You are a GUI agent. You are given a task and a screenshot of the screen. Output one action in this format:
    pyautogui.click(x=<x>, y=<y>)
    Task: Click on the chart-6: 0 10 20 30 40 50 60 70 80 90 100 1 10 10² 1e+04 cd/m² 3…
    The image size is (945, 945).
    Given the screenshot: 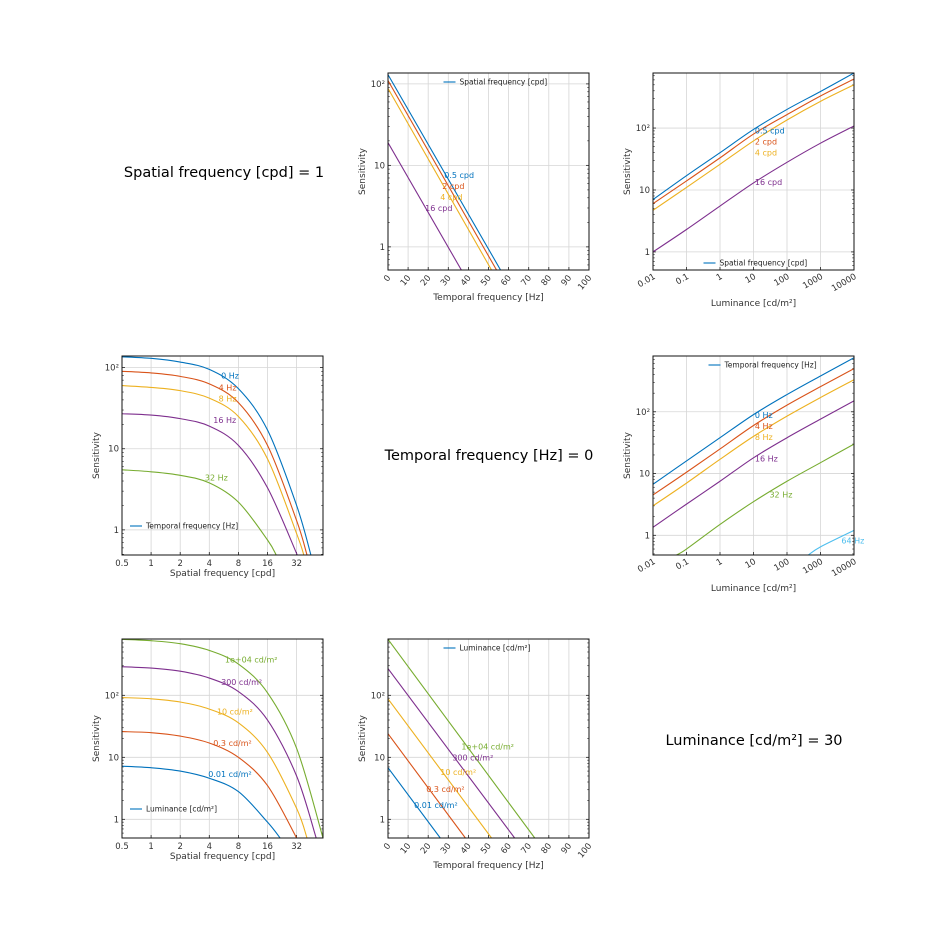 What is the action you would take?
    pyautogui.click(x=476, y=754)
    